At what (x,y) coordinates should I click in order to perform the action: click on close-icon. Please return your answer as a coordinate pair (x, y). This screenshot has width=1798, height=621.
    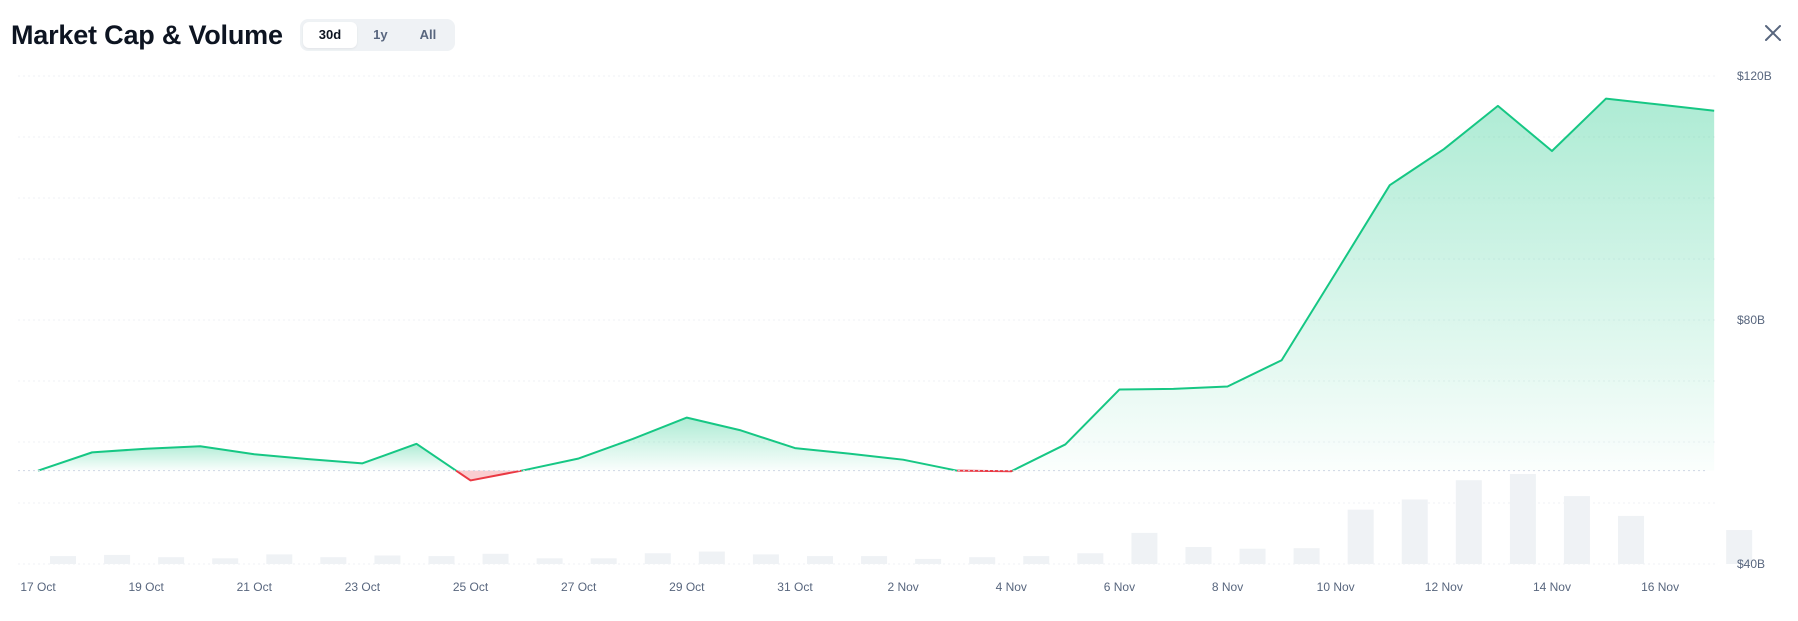
    Looking at the image, I should click on (1773, 33).